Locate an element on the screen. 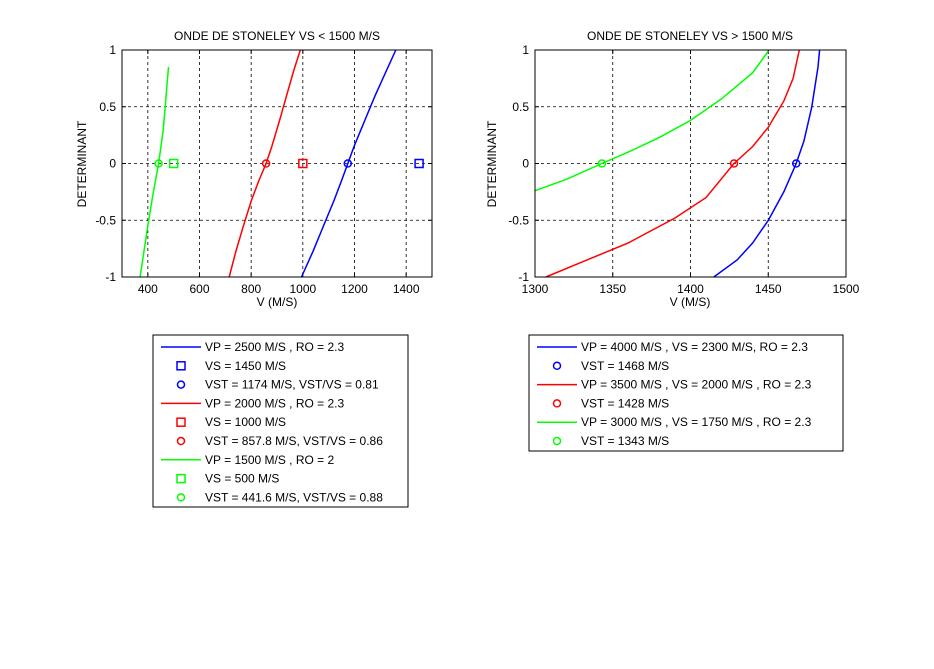  chart-right-title: ONDE DE STONELEY VS > 1500 M/S is located at coordinates (690, 36).